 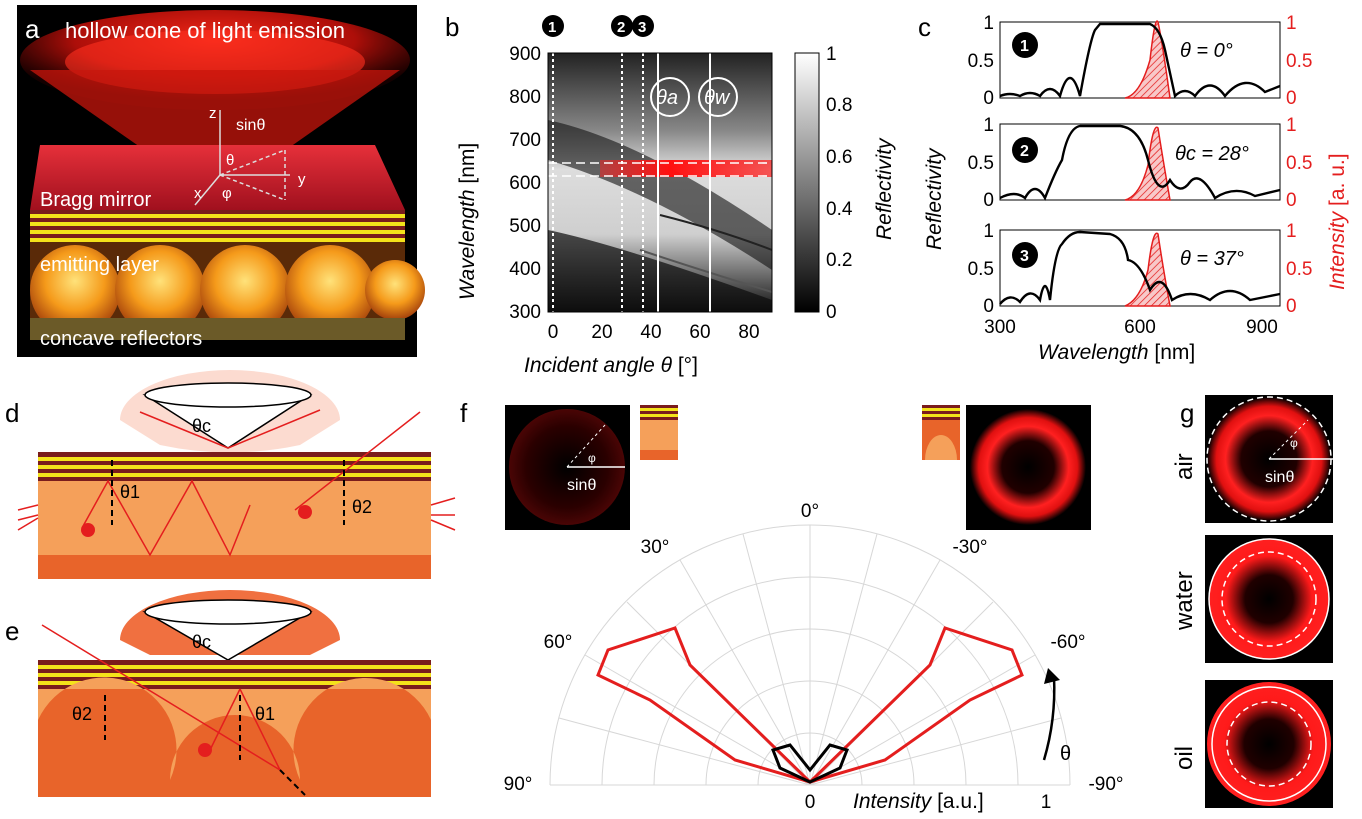 I want to click on panel-a-theta: θ, so click(x=230, y=160).